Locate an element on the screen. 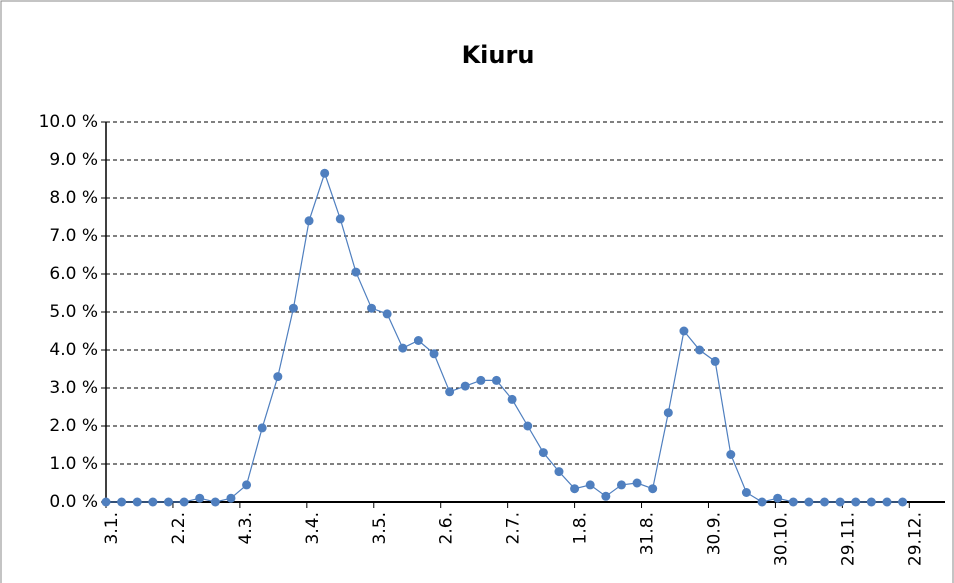  y-tick-label: 8.0 % is located at coordinates (73, 198).